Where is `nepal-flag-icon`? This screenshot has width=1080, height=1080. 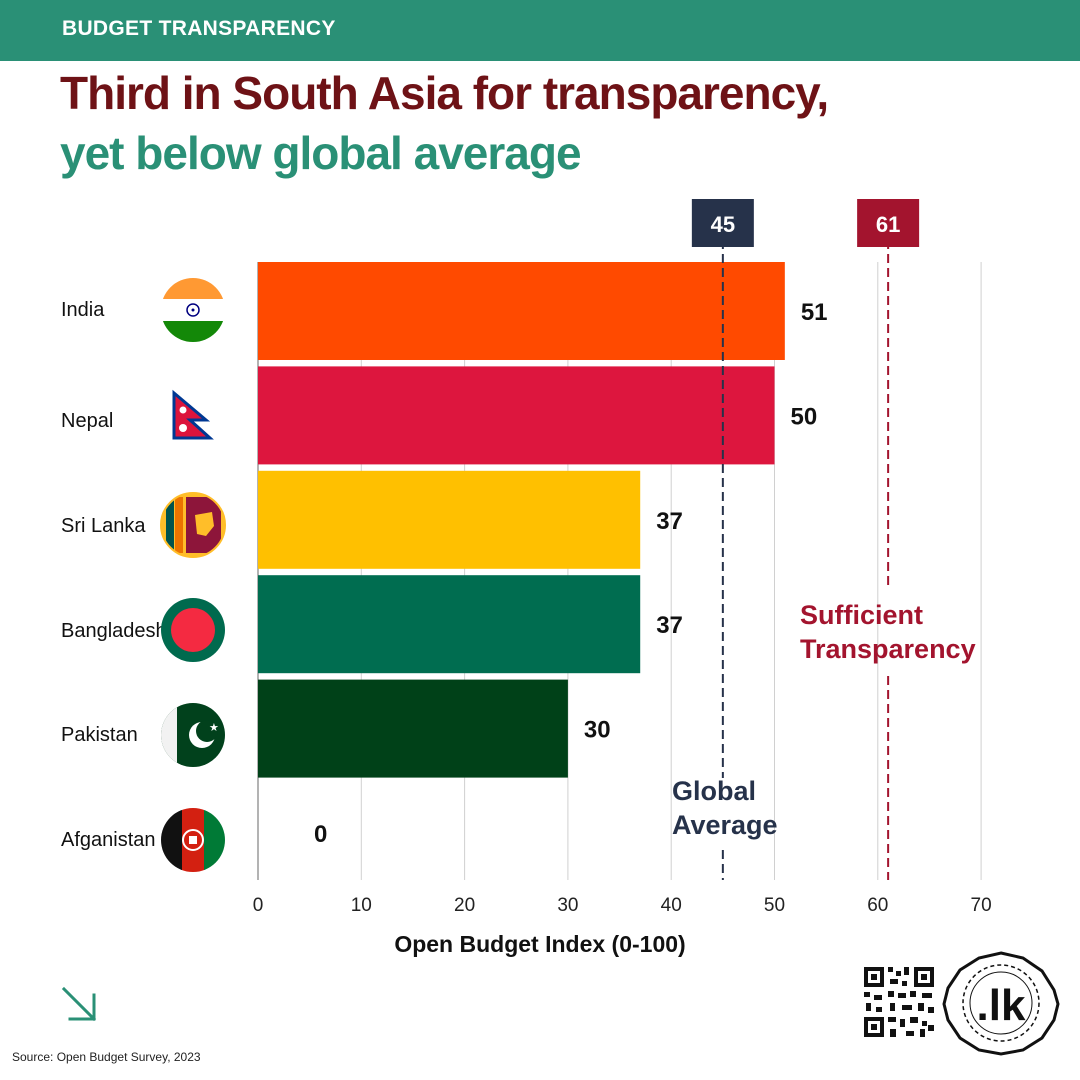
nepal-flag-icon is located at coordinates (193, 414).